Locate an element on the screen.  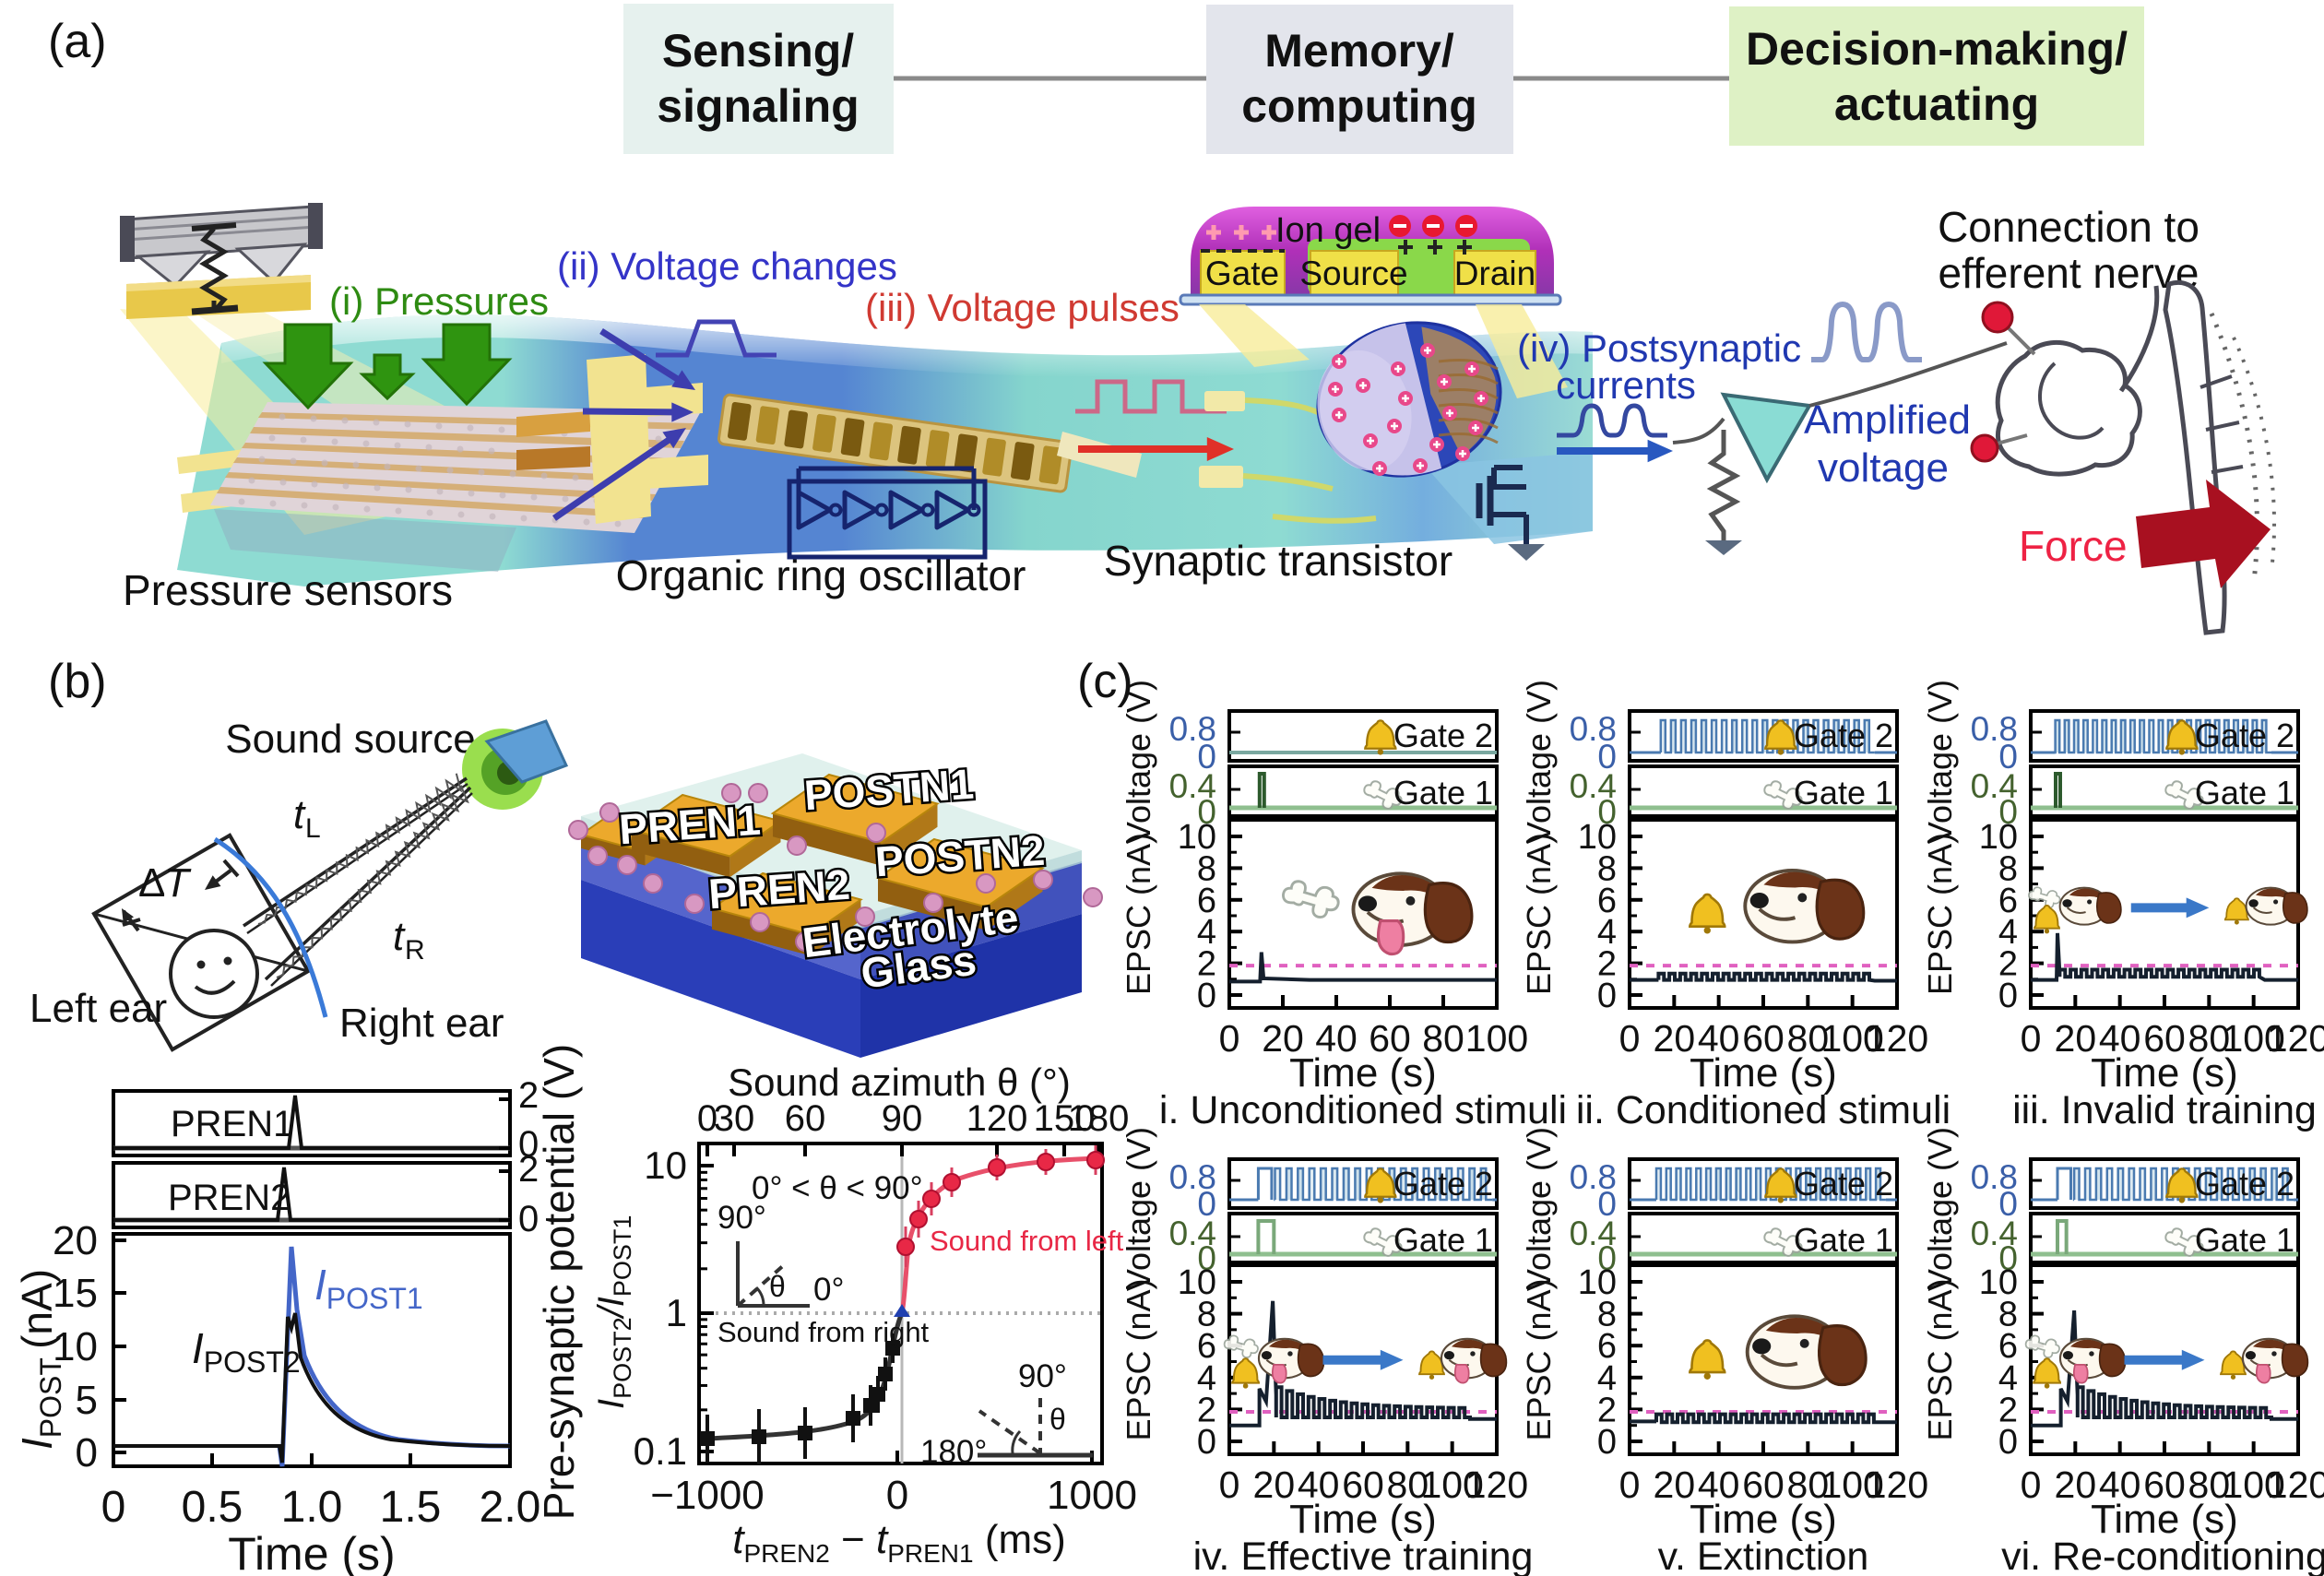
svg-text: voltage is located at coordinates (1883, 468).